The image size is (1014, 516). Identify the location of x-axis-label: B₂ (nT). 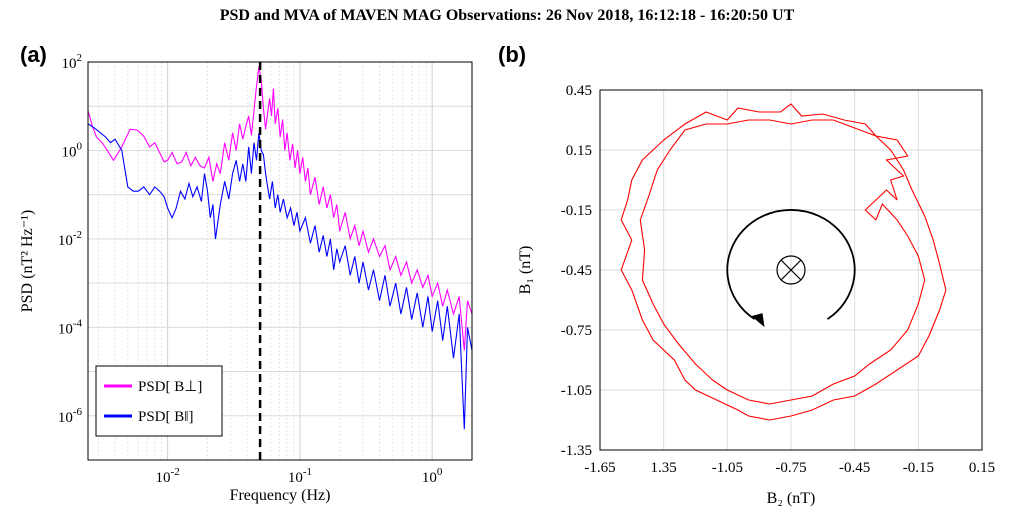
(791, 498).